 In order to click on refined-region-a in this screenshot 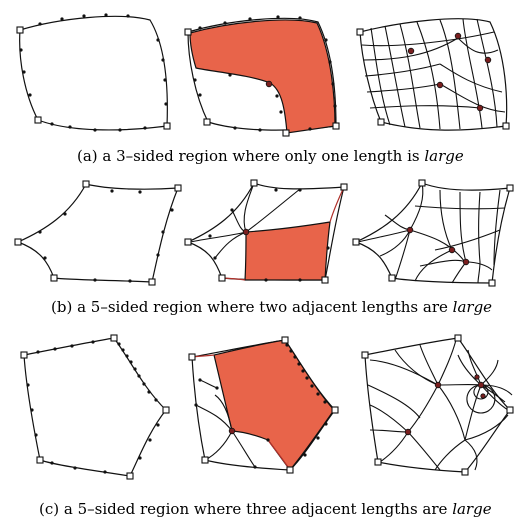, I will do `click(262, 76)`.